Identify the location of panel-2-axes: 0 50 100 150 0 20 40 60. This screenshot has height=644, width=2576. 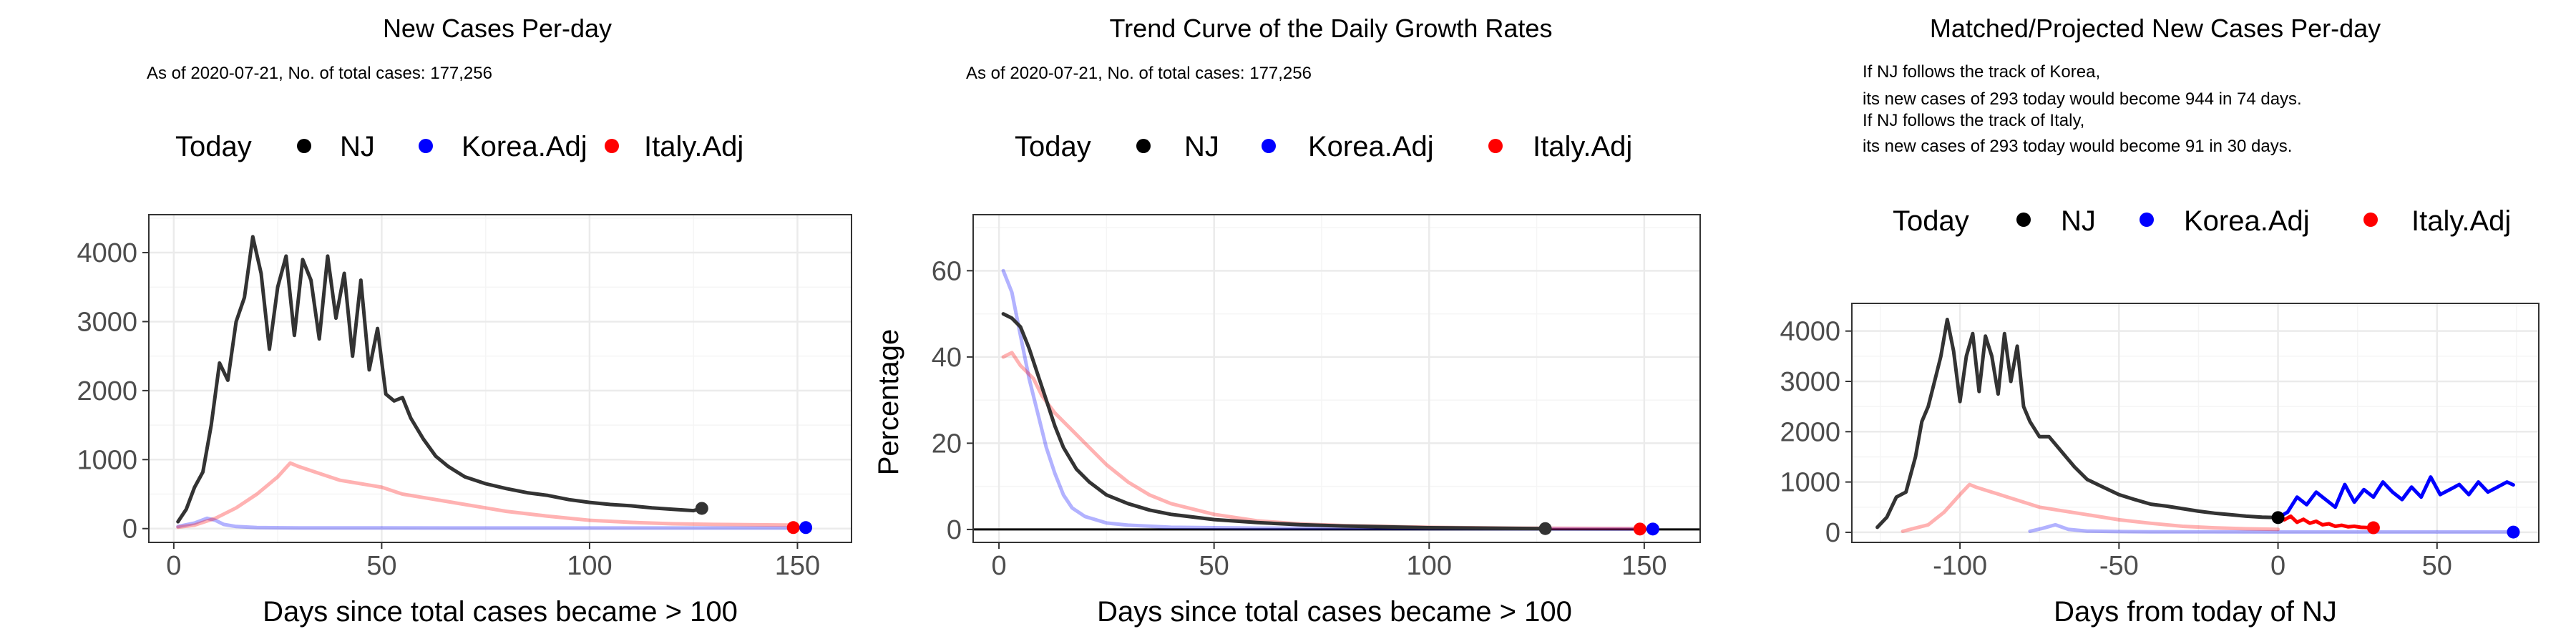
(1299, 418).